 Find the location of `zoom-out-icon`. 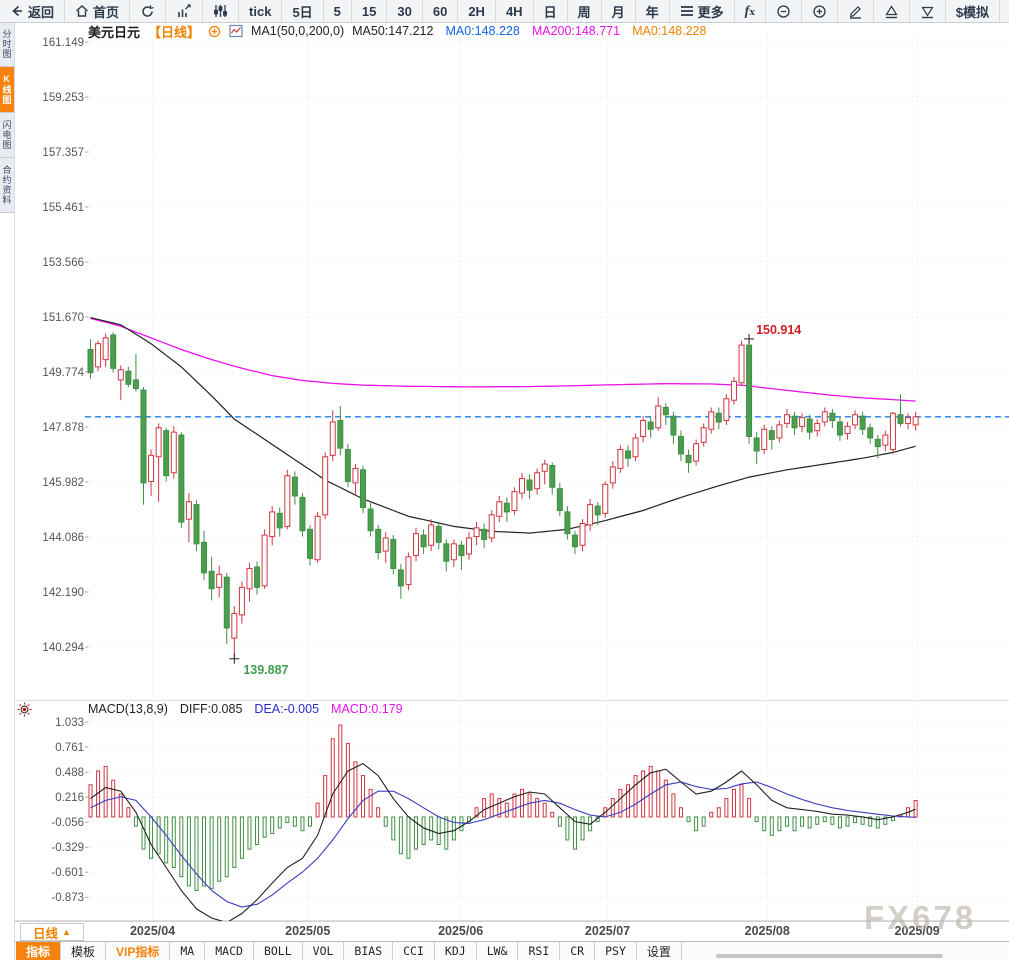

zoom-out-icon is located at coordinates (783, 11).